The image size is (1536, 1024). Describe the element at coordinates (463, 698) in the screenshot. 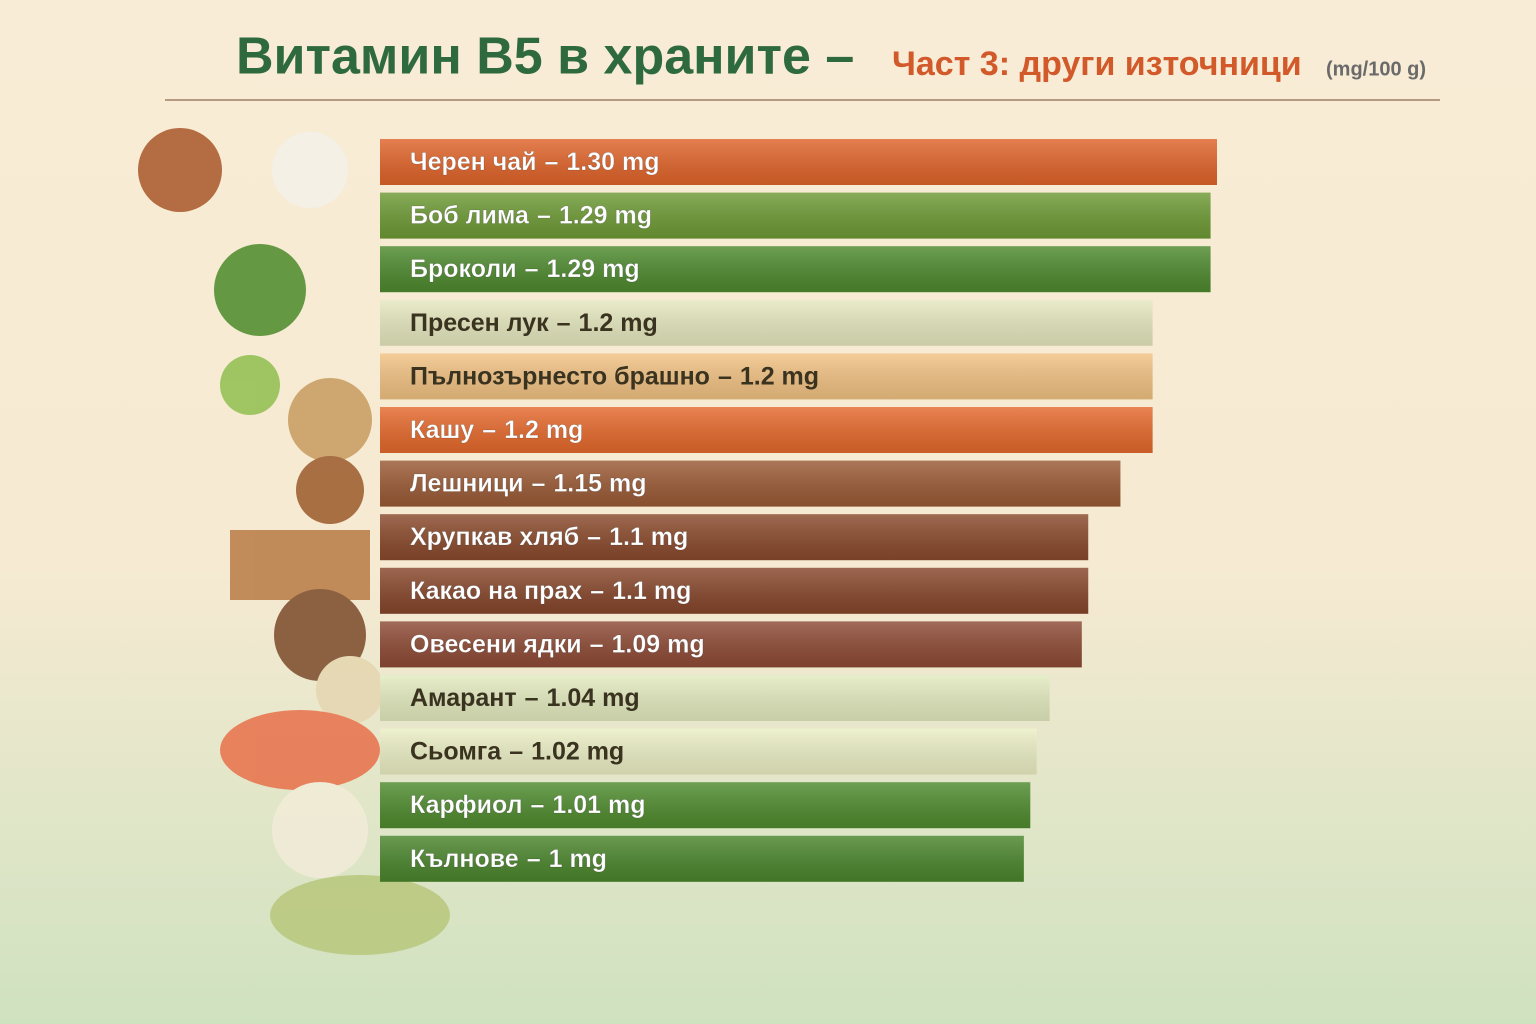

I see `category-label: Амарант` at that location.